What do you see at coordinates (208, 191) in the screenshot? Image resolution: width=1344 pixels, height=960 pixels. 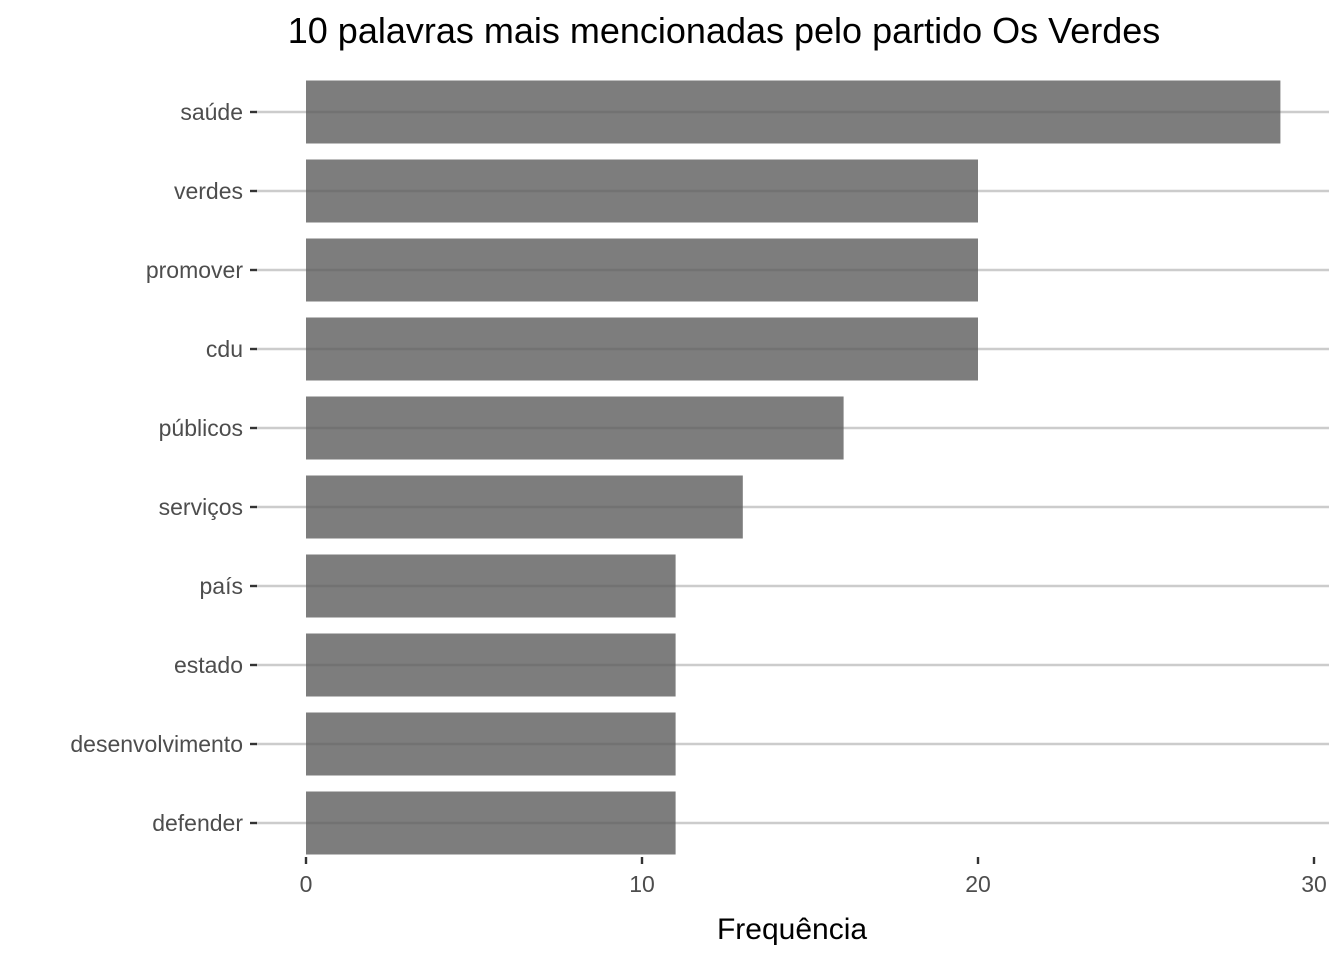 I see `y-tick-label: verdes` at bounding box center [208, 191].